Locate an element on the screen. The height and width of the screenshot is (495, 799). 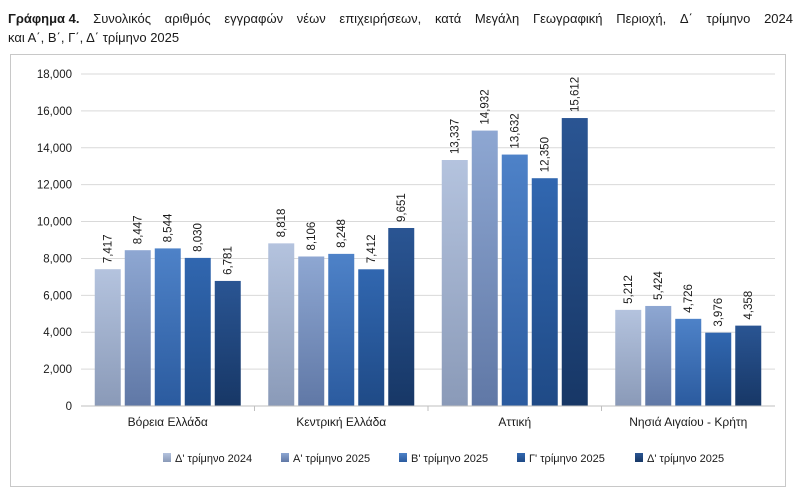
caption-word: 2024 is located at coordinates (778, 18).